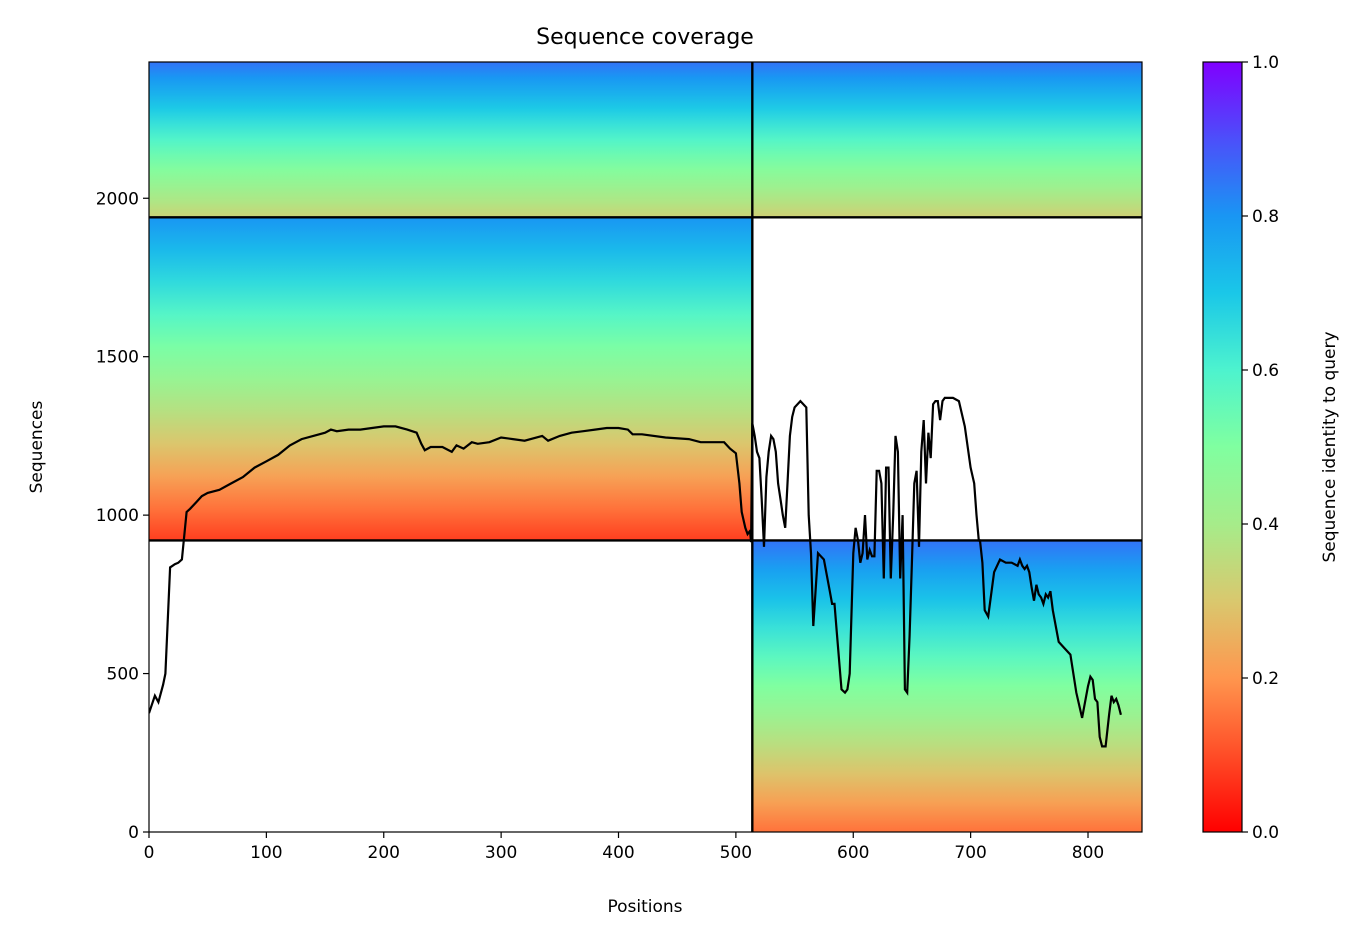  What do you see at coordinates (853, 853) in the screenshot?
I see `x-tick-label: 600` at bounding box center [853, 853].